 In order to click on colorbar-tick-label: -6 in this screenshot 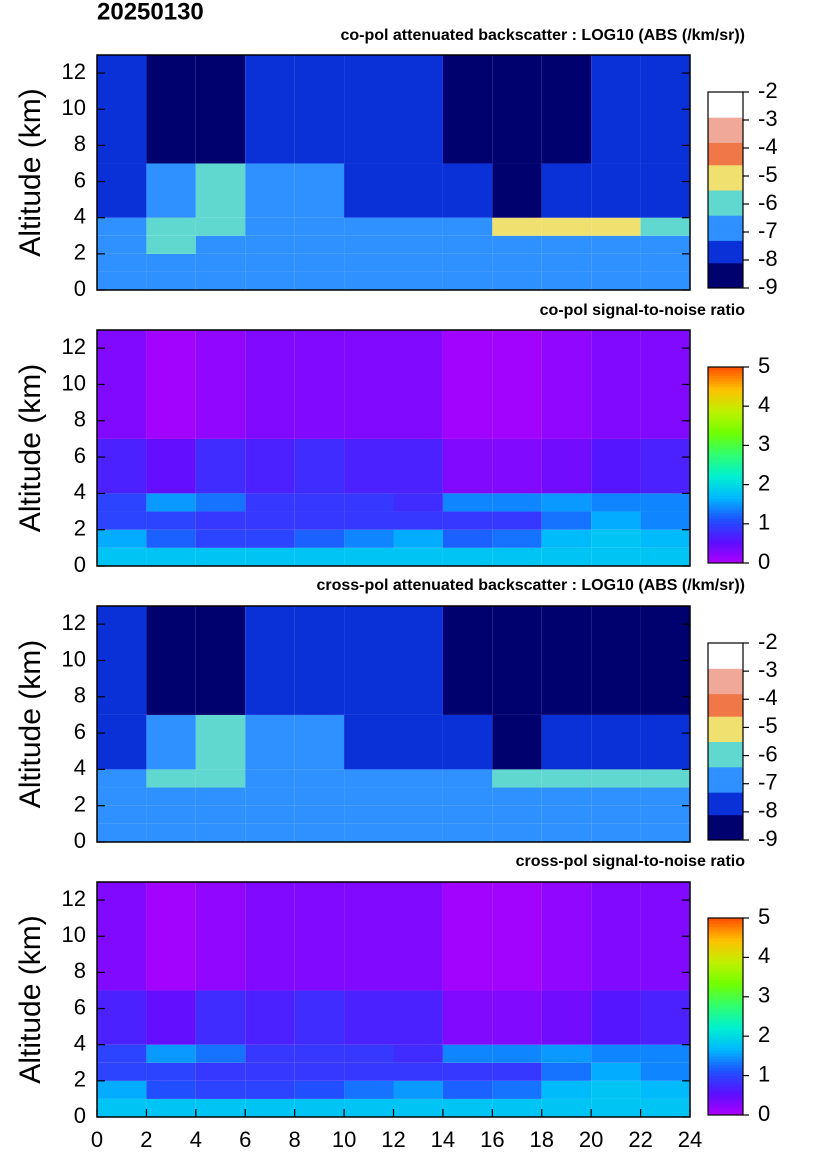, I will do `click(768, 202)`.